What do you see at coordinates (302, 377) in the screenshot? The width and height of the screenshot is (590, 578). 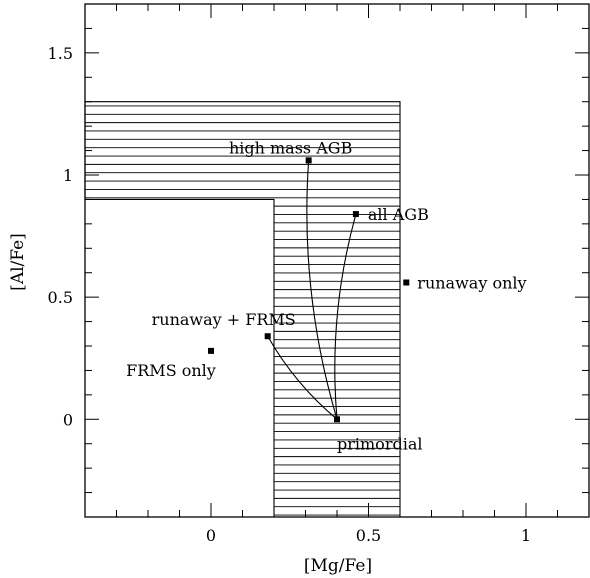 I see `curve-primordial-to-runaway-frms` at bounding box center [302, 377].